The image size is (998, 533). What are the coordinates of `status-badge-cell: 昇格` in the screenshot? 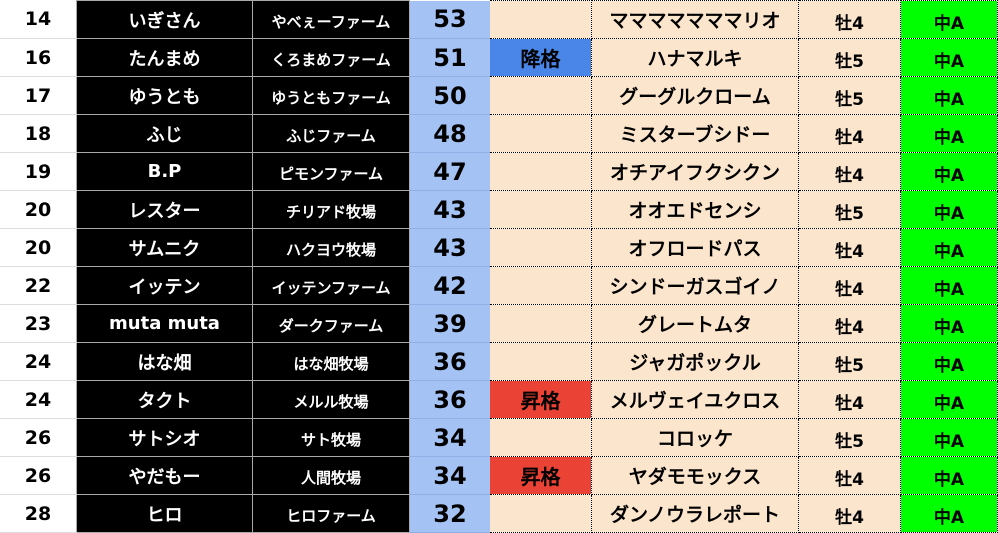 It's located at (541, 399).